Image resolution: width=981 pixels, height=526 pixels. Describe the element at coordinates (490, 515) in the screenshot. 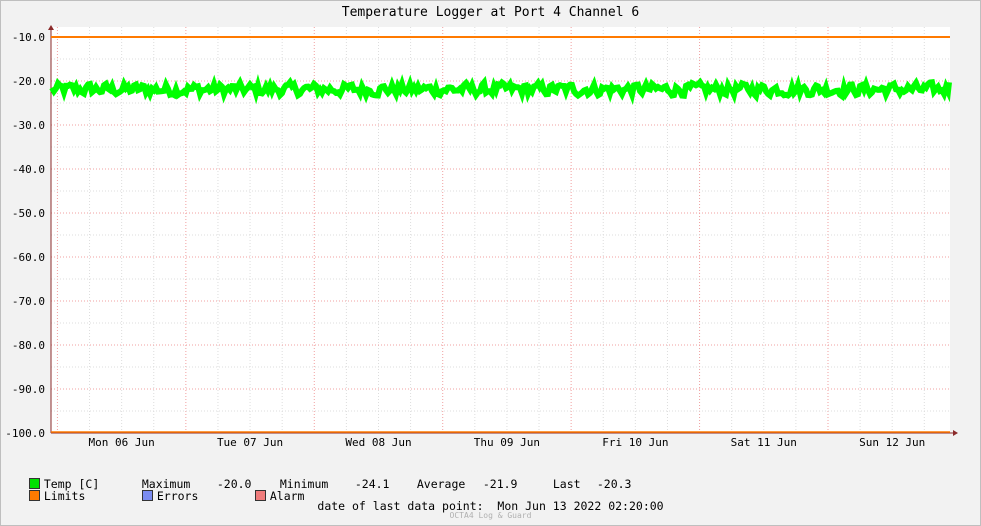

I see `watermark-text: OCTA4 Log & Guard` at that location.